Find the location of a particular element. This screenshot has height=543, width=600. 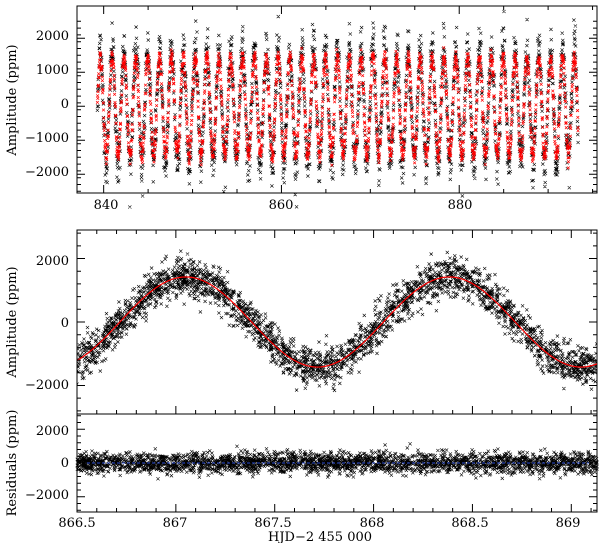

middle-y-tick-label: 0 is located at coordinates (65, 323).